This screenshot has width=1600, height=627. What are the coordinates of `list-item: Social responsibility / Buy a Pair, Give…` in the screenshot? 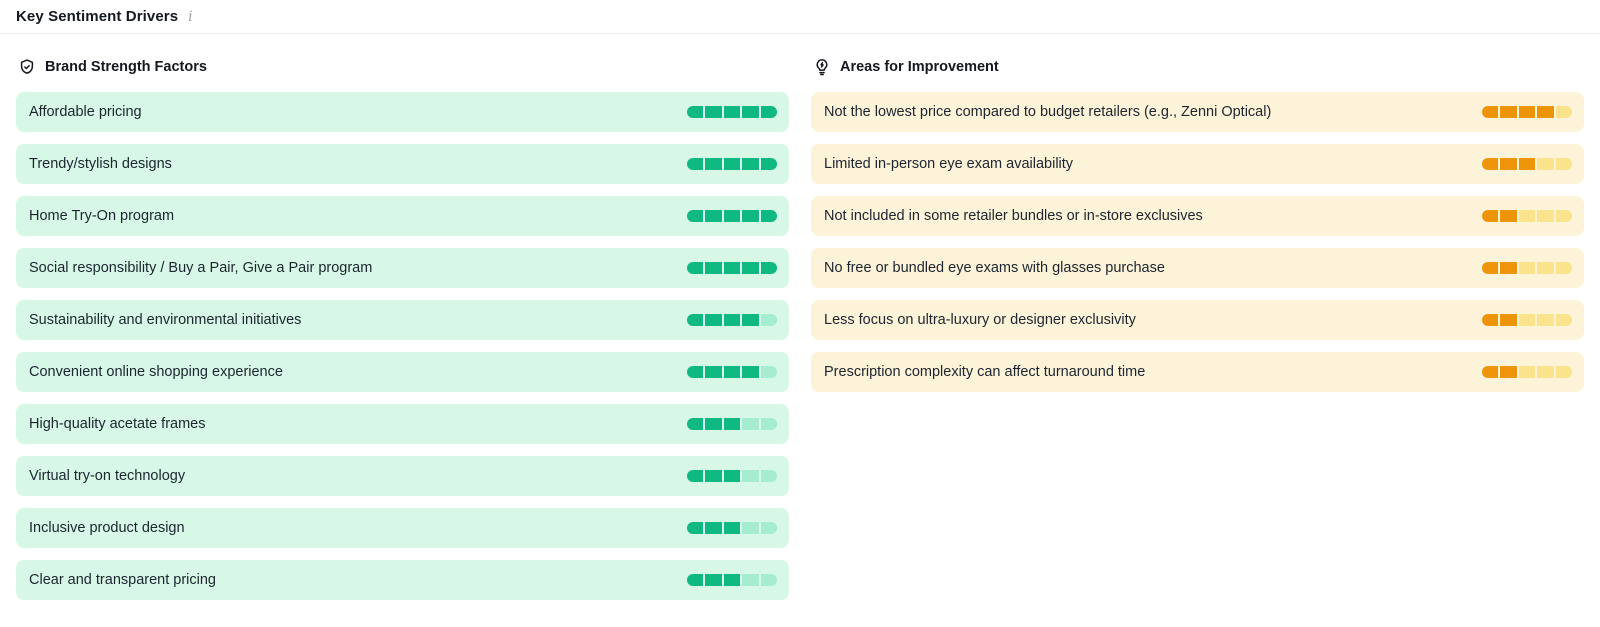 It's located at (402, 268).